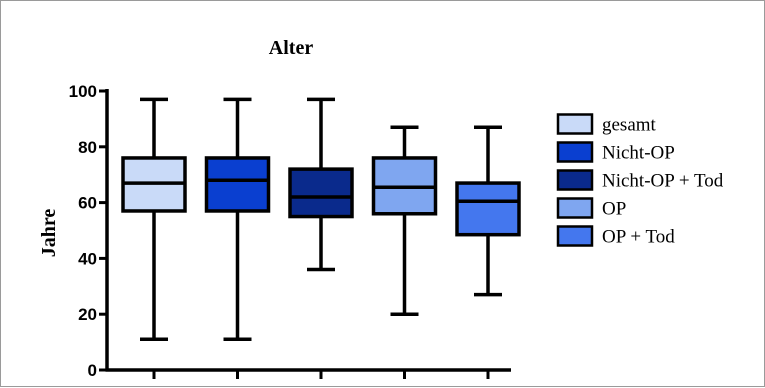 The width and height of the screenshot is (765, 388). I want to click on legend-label: gesamt, so click(629, 125).